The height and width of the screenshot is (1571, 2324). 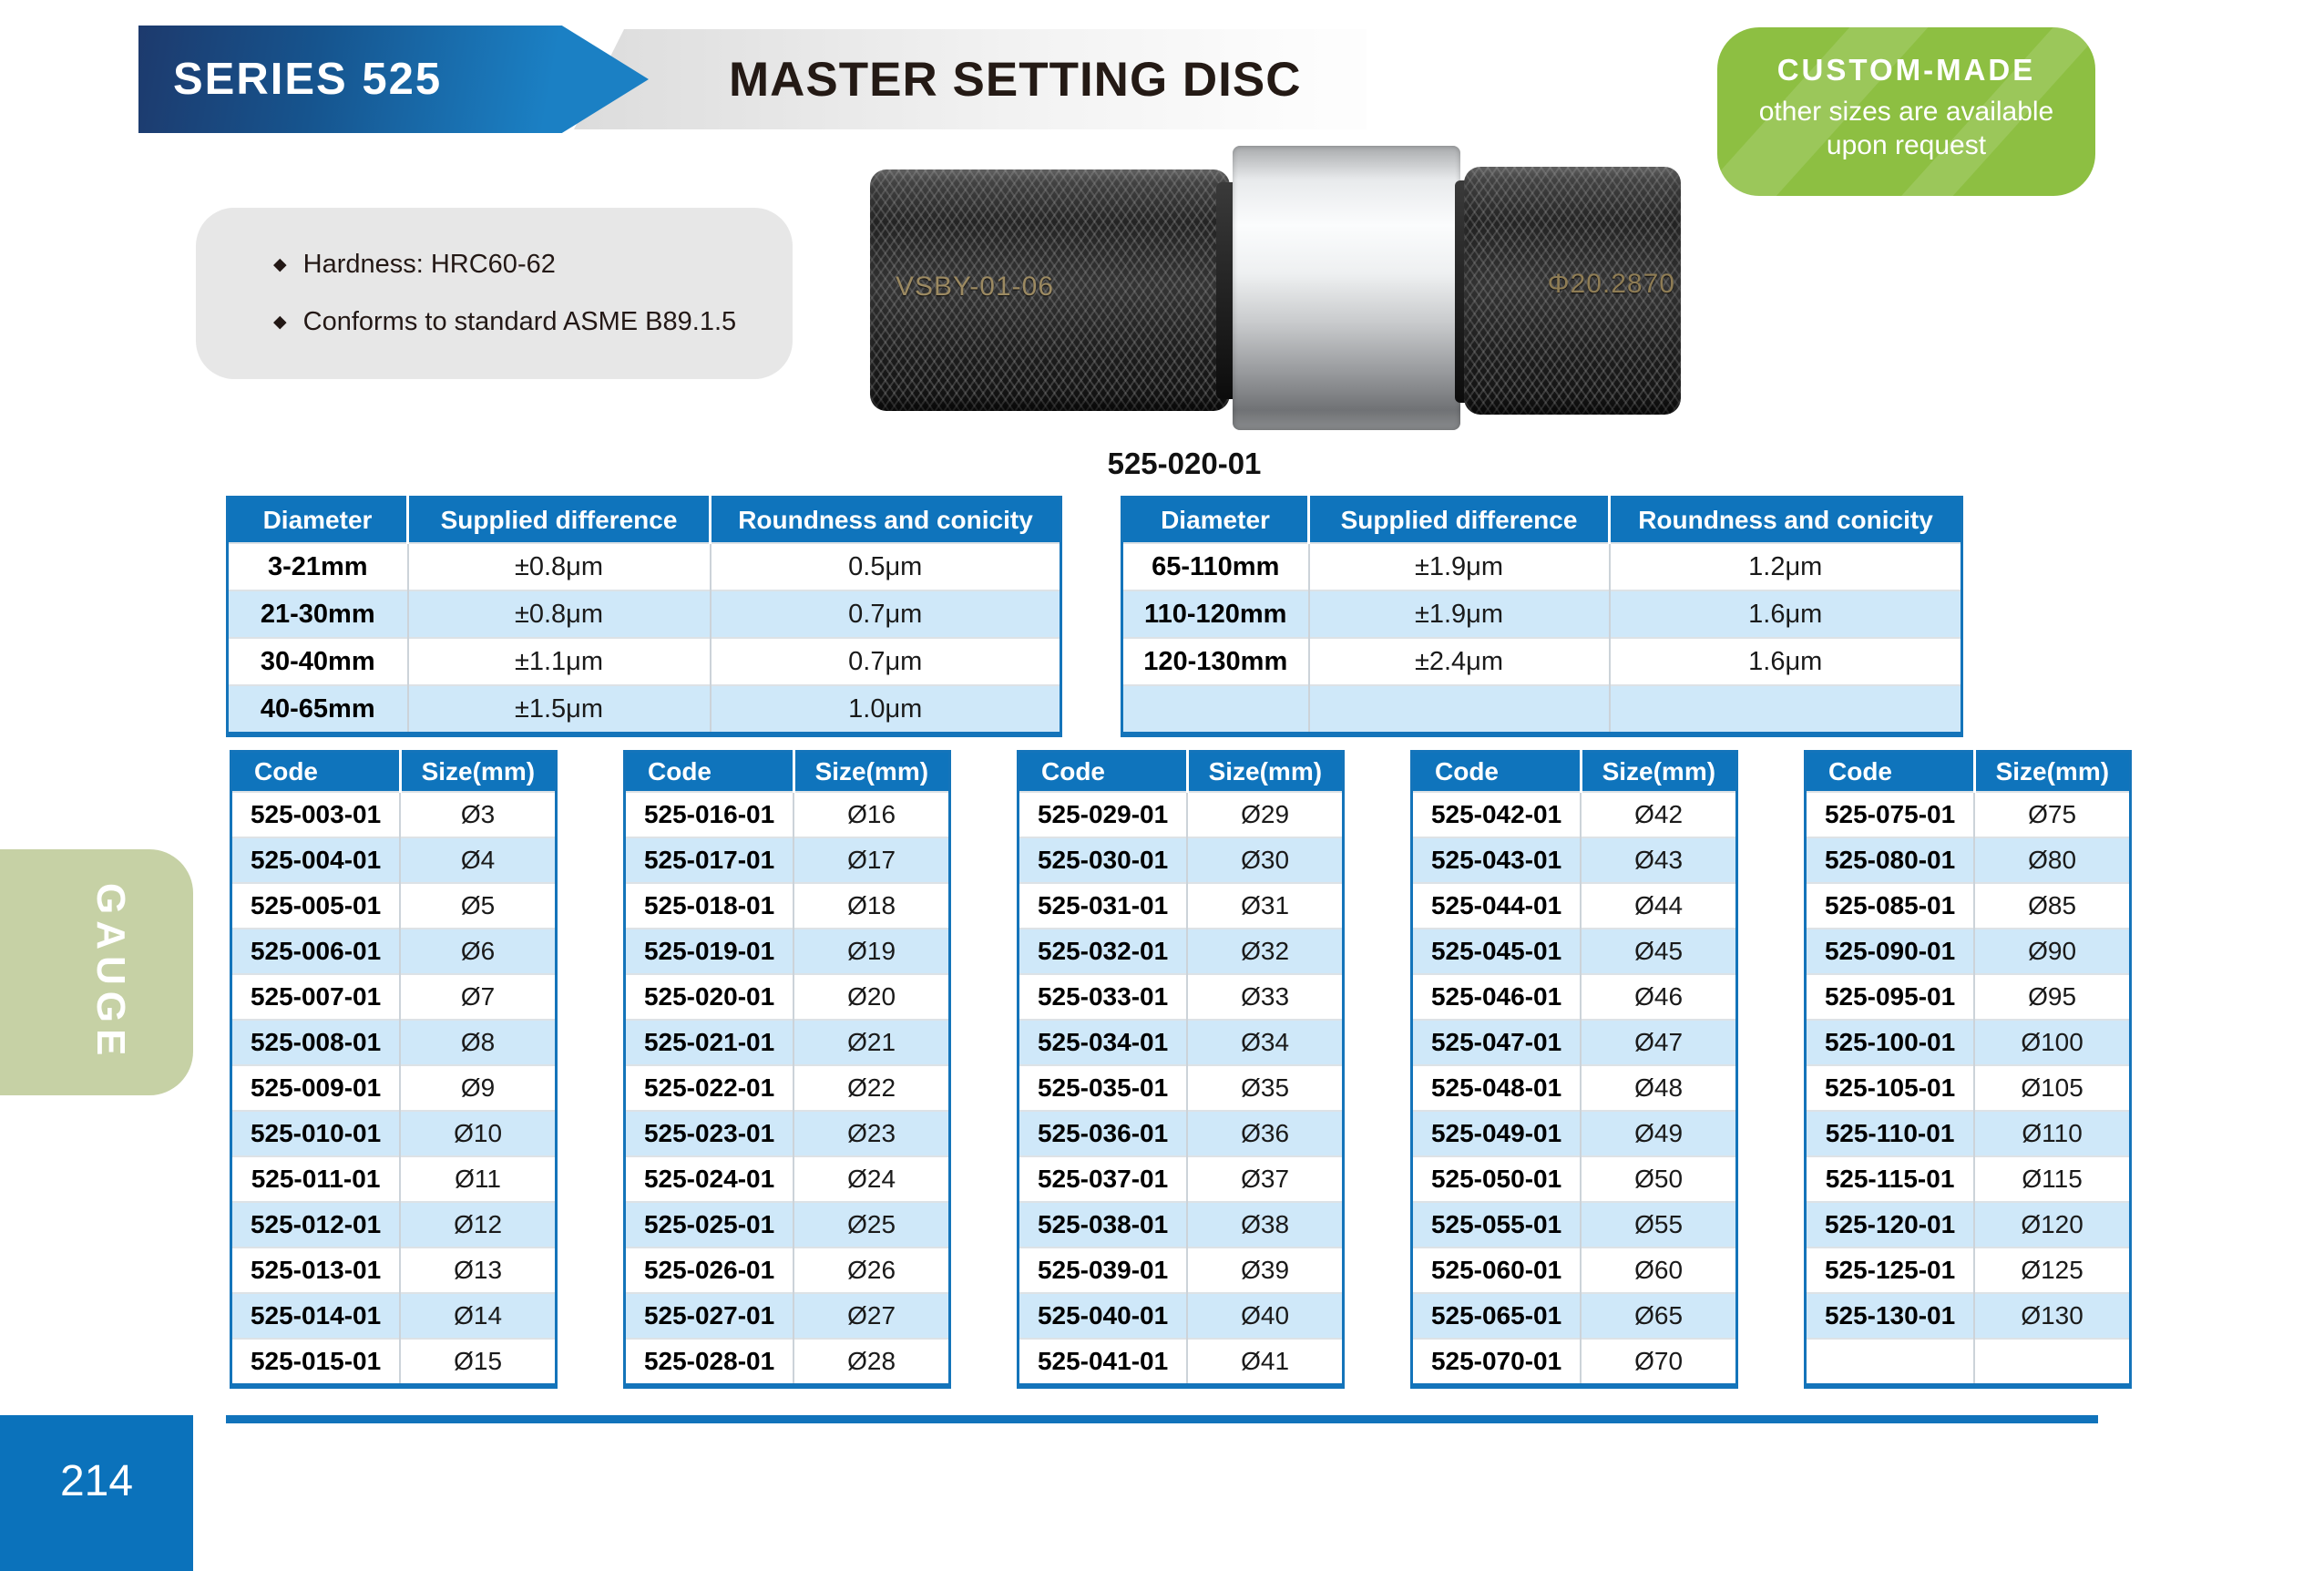 What do you see at coordinates (1103, 1087) in the screenshot?
I see `table-cell: 525-035-01` at bounding box center [1103, 1087].